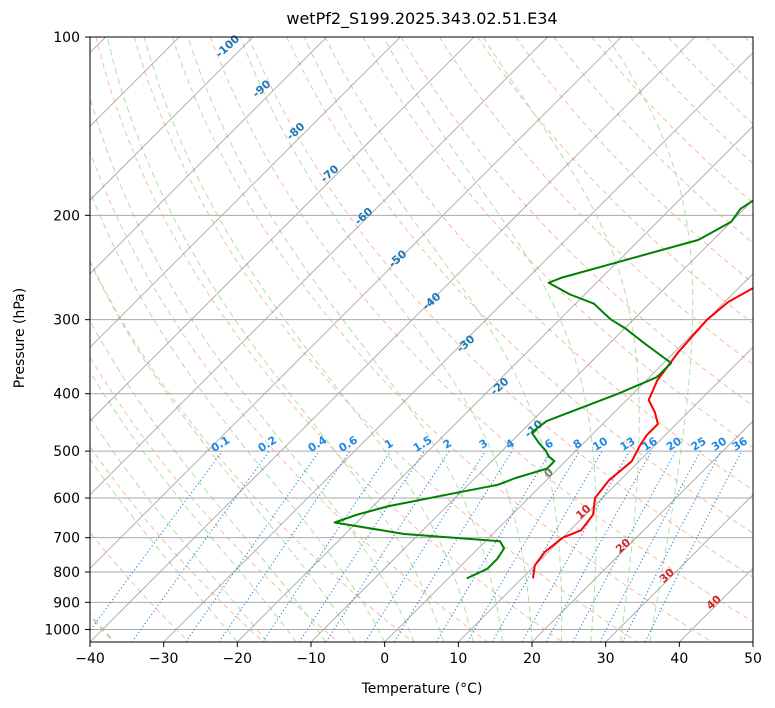 This screenshot has width=775, height=708. What do you see at coordinates (20, 338) in the screenshot?
I see `y-axis-title: Pressure (hPa)` at bounding box center [20, 338].